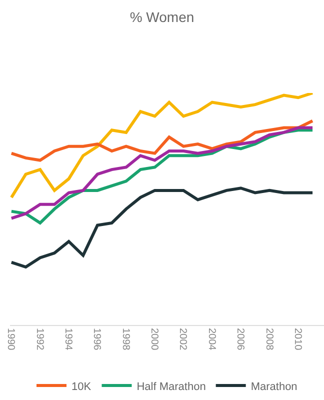  What do you see at coordinates (211, 339) in the screenshot?
I see `x-tick-label: 2004` at bounding box center [211, 339].